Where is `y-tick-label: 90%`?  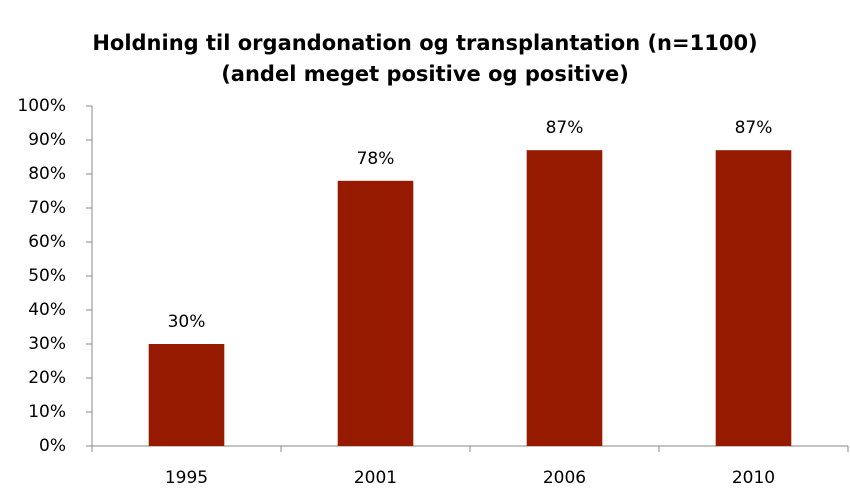
y-tick-label: 90% is located at coordinates (47, 140).